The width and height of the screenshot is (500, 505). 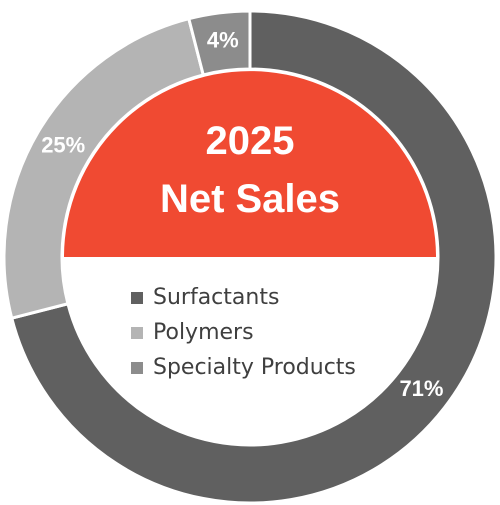 I want to click on chart-title: 2025 Net Sales, so click(x=250, y=170).